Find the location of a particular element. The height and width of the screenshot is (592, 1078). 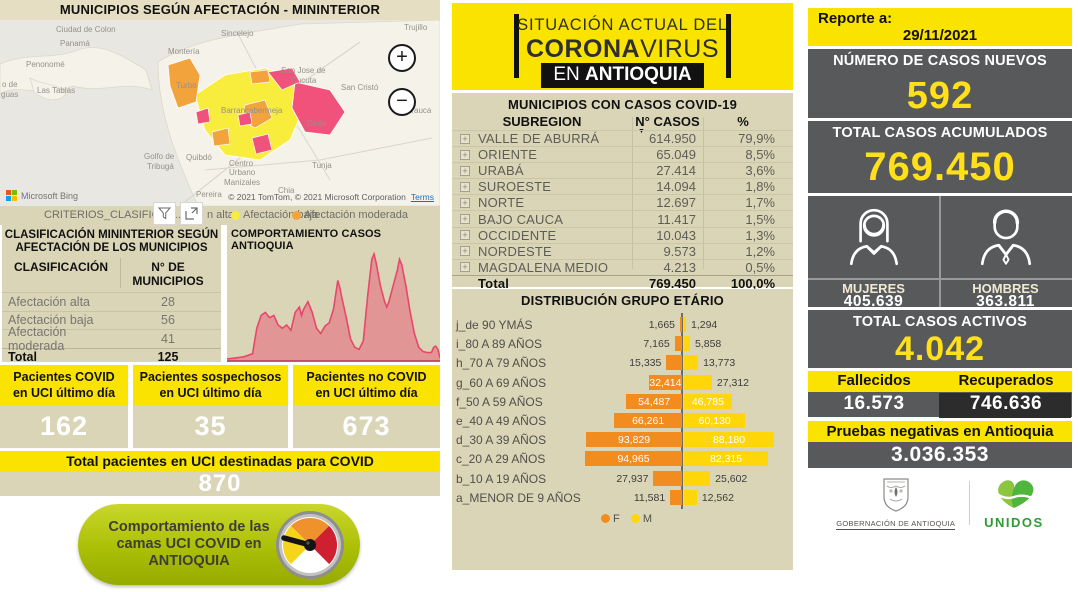

map-region-alta is located at coordinates (318, 108).